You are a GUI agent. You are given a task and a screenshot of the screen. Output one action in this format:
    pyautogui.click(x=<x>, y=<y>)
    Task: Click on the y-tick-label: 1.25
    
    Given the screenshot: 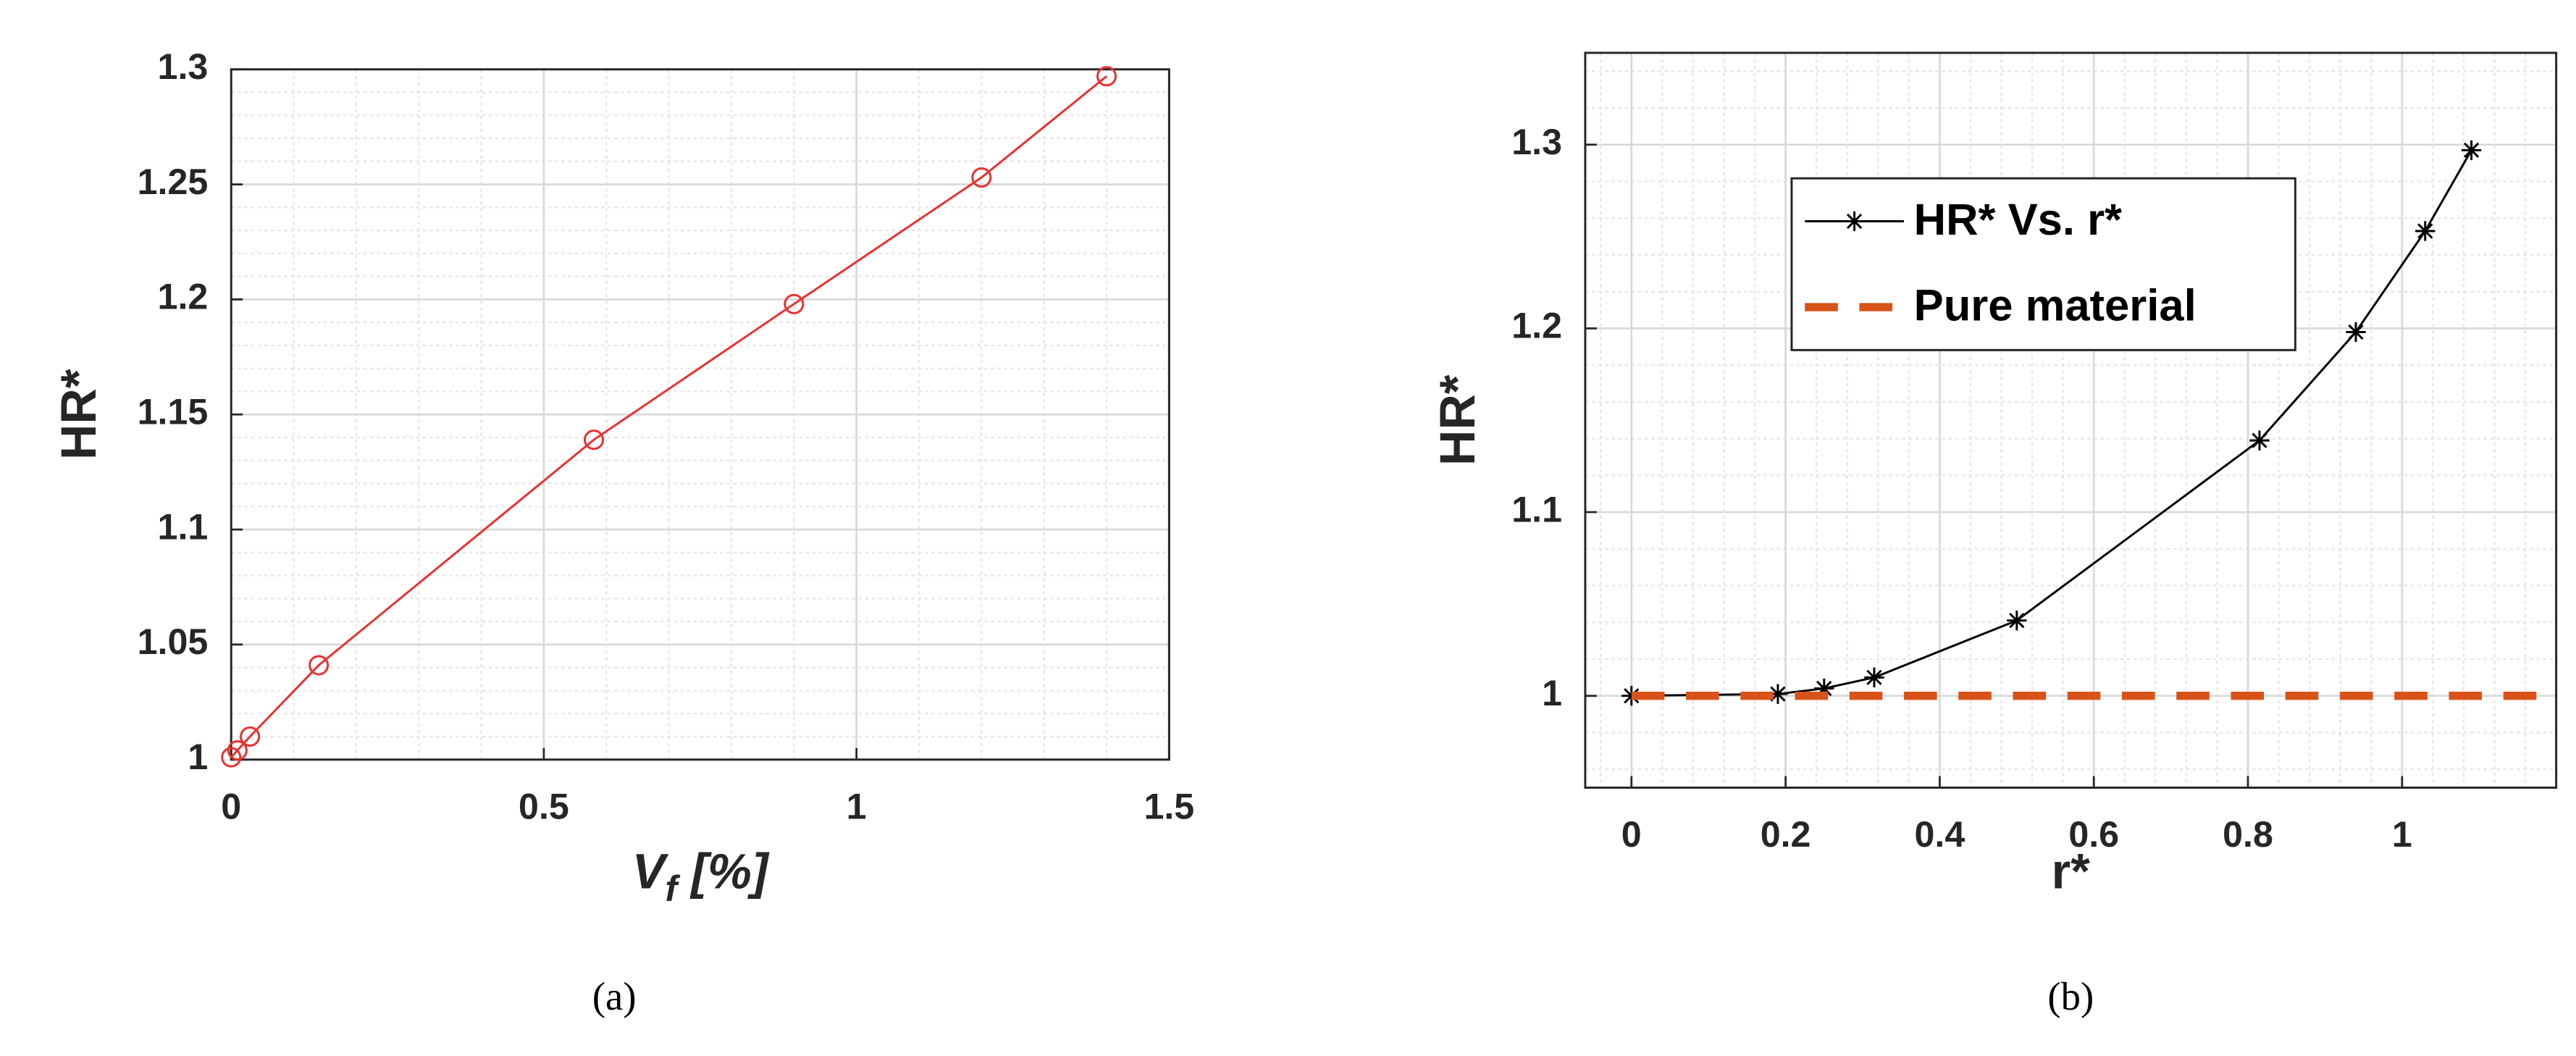 What is the action you would take?
    pyautogui.click(x=173, y=182)
    